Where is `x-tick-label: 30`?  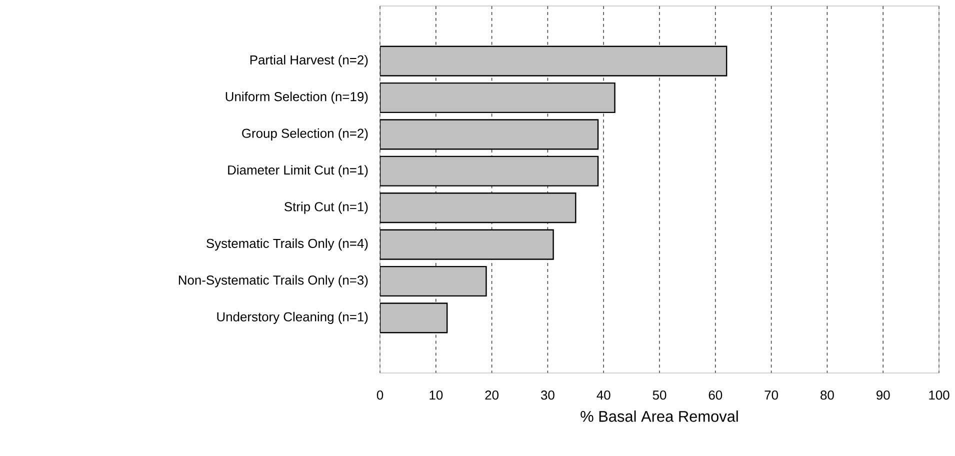
x-tick-label: 30 is located at coordinates (547, 395).